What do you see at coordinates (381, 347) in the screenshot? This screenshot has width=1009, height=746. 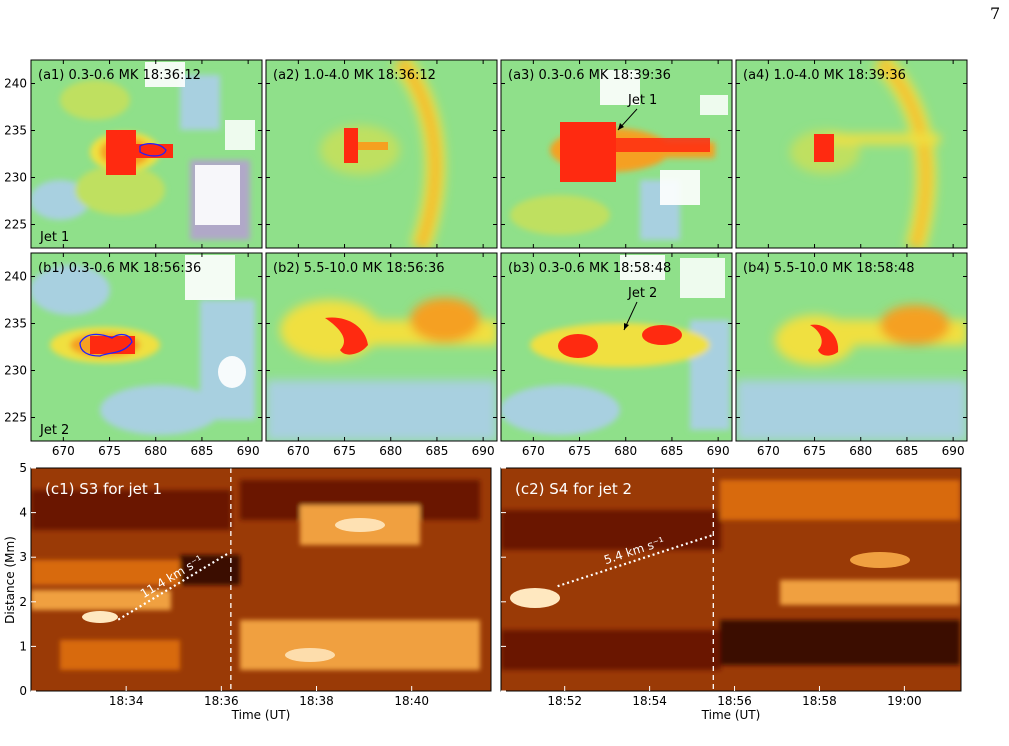 I see `panel-b2` at bounding box center [381, 347].